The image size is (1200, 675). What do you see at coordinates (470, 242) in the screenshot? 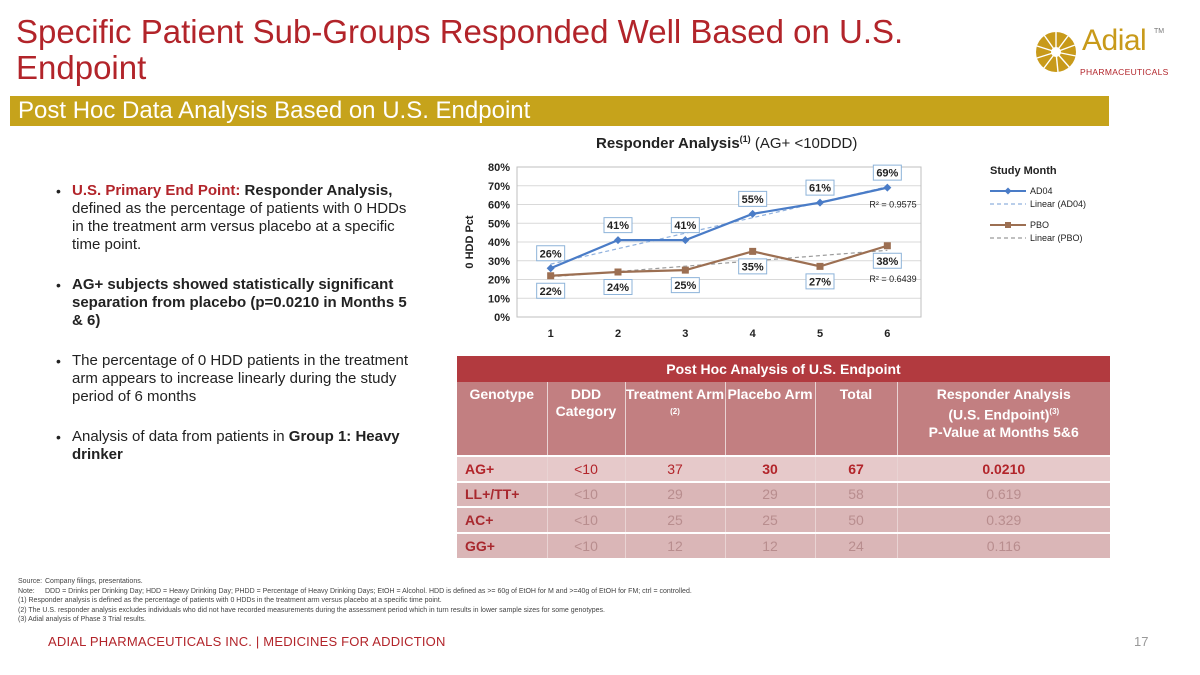
I see `y-axis-label: 0 HDD Pct` at bounding box center [470, 242].